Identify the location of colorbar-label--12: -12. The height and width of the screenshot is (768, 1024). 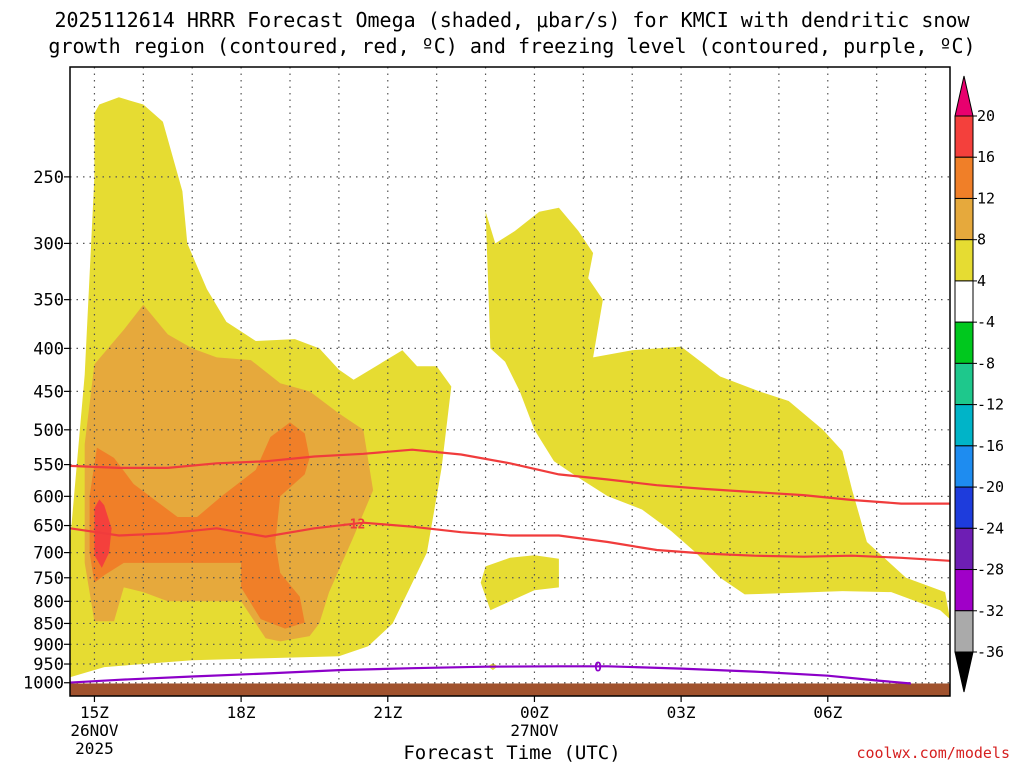
(990, 405).